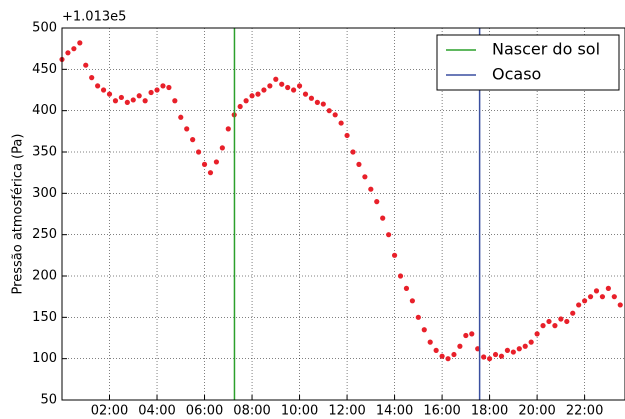 The width and height of the screenshot is (625, 419). What do you see at coordinates (299, 411) in the screenshot?
I see `x-tick-label: 10:00` at bounding box center [299, 411].